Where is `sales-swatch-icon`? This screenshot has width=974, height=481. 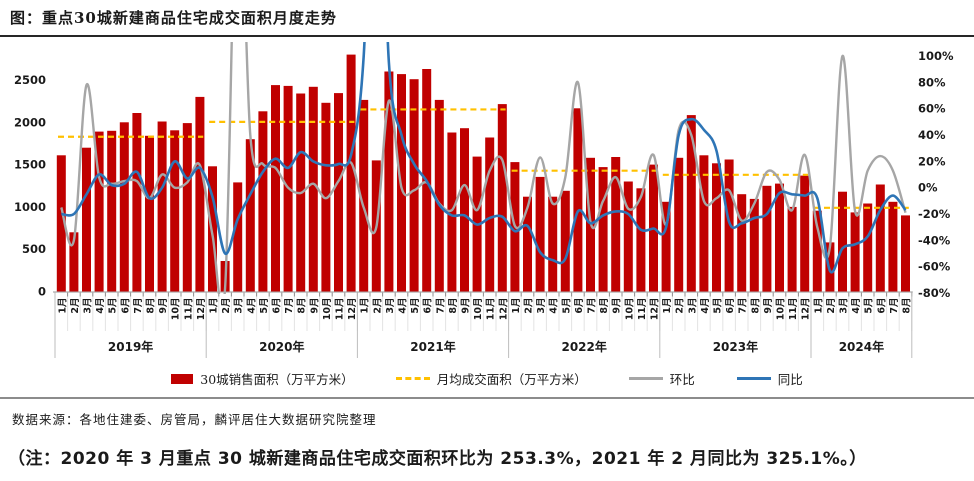 sales-swatch-icon is located at coordinates (182, 378).